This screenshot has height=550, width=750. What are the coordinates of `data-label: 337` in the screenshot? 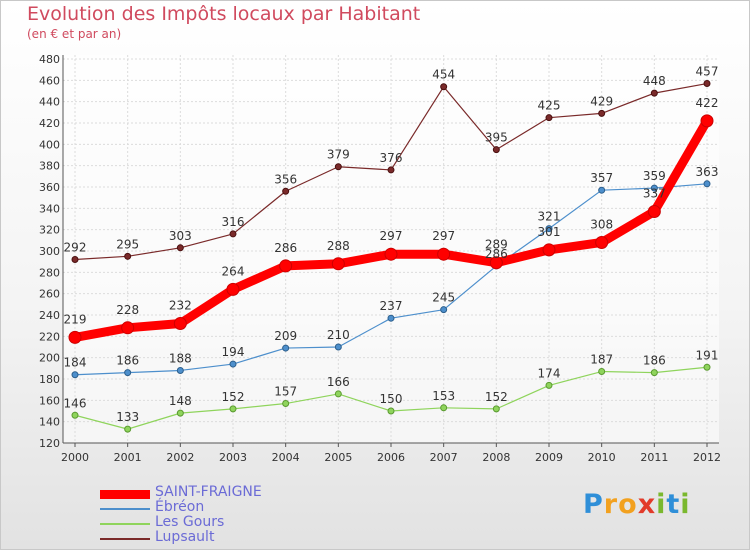 It's located at (654, 194).